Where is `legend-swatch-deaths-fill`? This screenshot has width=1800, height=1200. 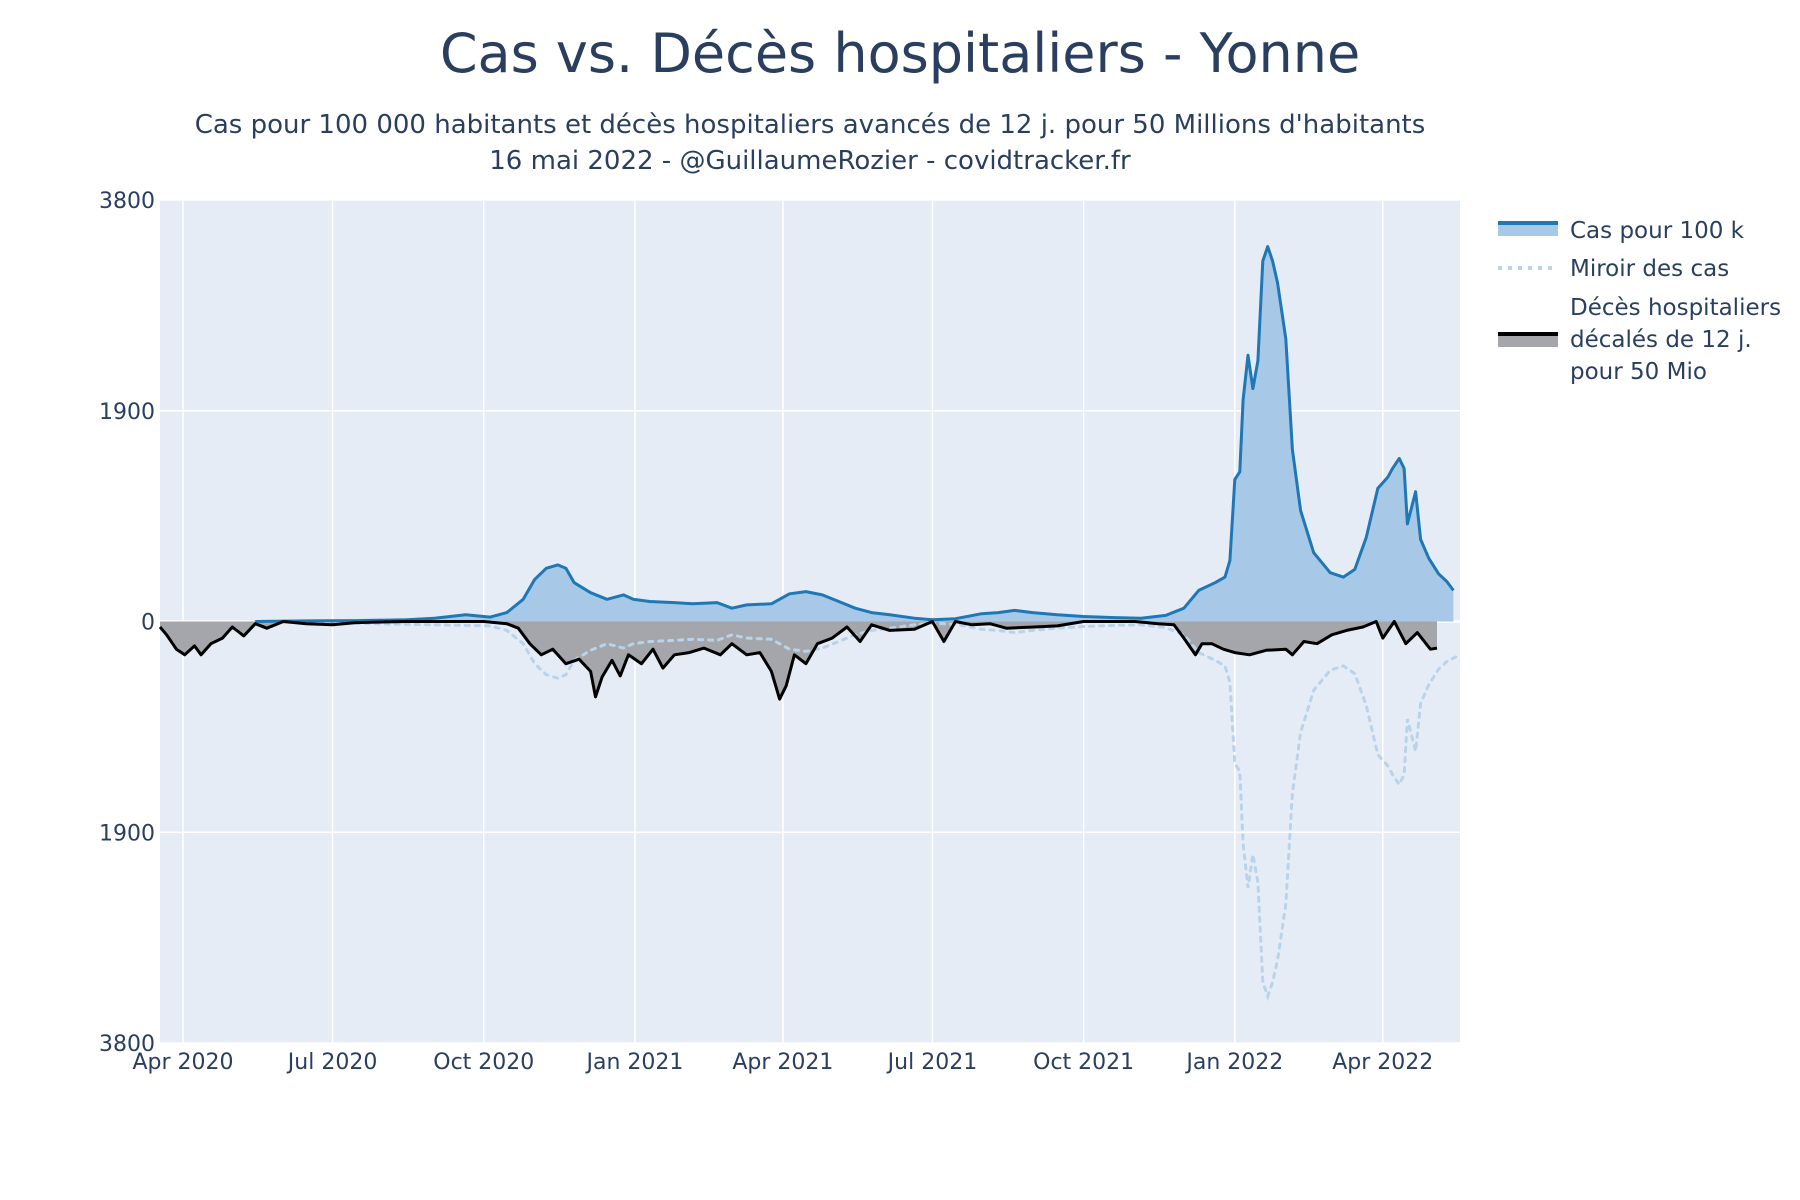
legend-swatch-deaths-fill is located at coordinates (1528, 340).